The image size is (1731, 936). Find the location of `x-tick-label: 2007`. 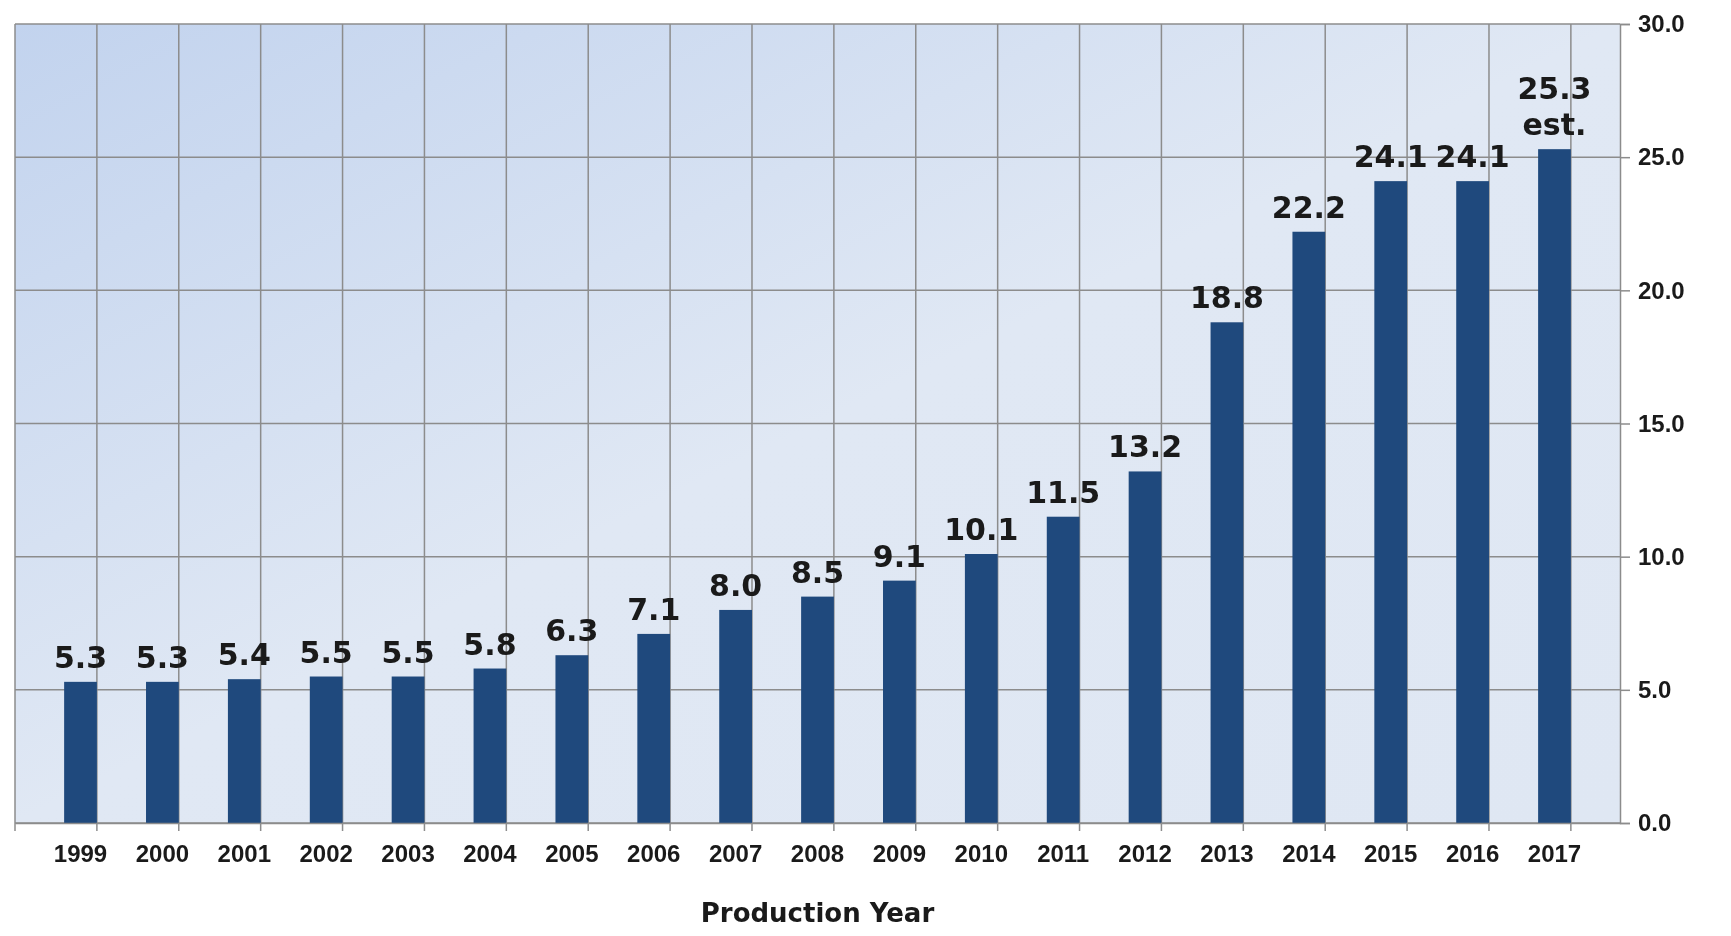

x-tick-label: 2007 is located at coordinates (735, 854).